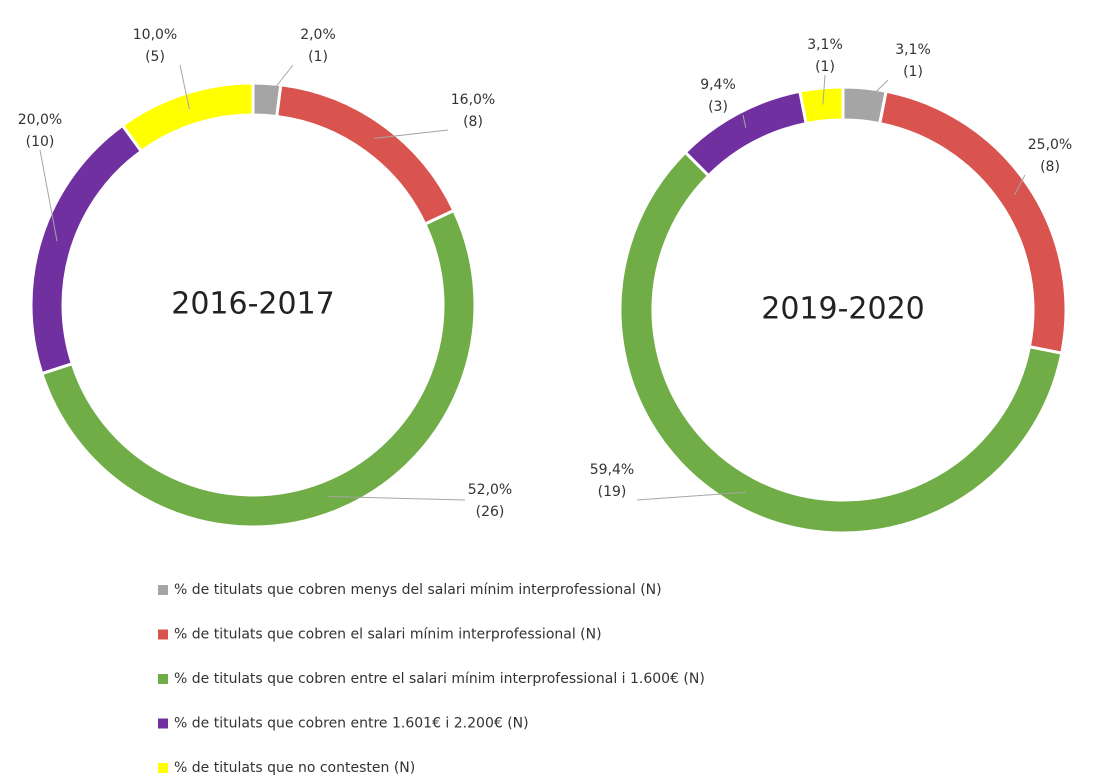 The height and width of the screenshot is (782, 1095). I want to click on chart-title: 2016-2017, so click(253, 304).